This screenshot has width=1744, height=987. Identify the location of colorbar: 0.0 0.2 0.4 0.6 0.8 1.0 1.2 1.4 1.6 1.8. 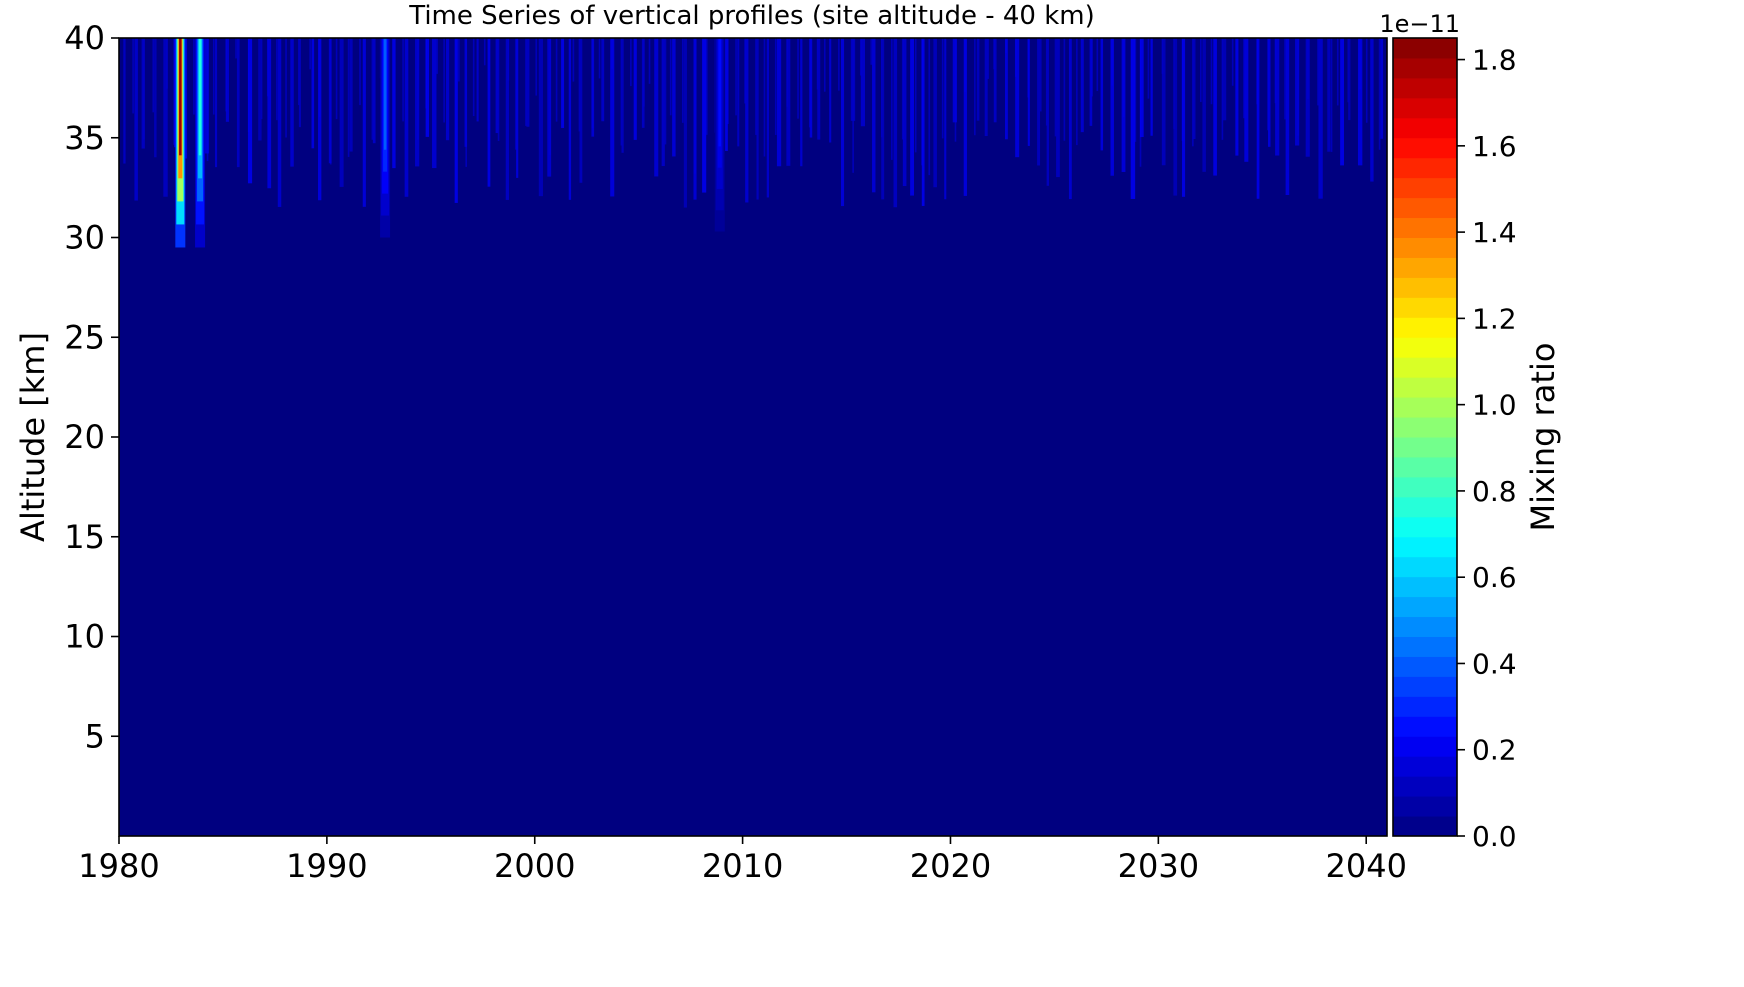
(1454, 445).